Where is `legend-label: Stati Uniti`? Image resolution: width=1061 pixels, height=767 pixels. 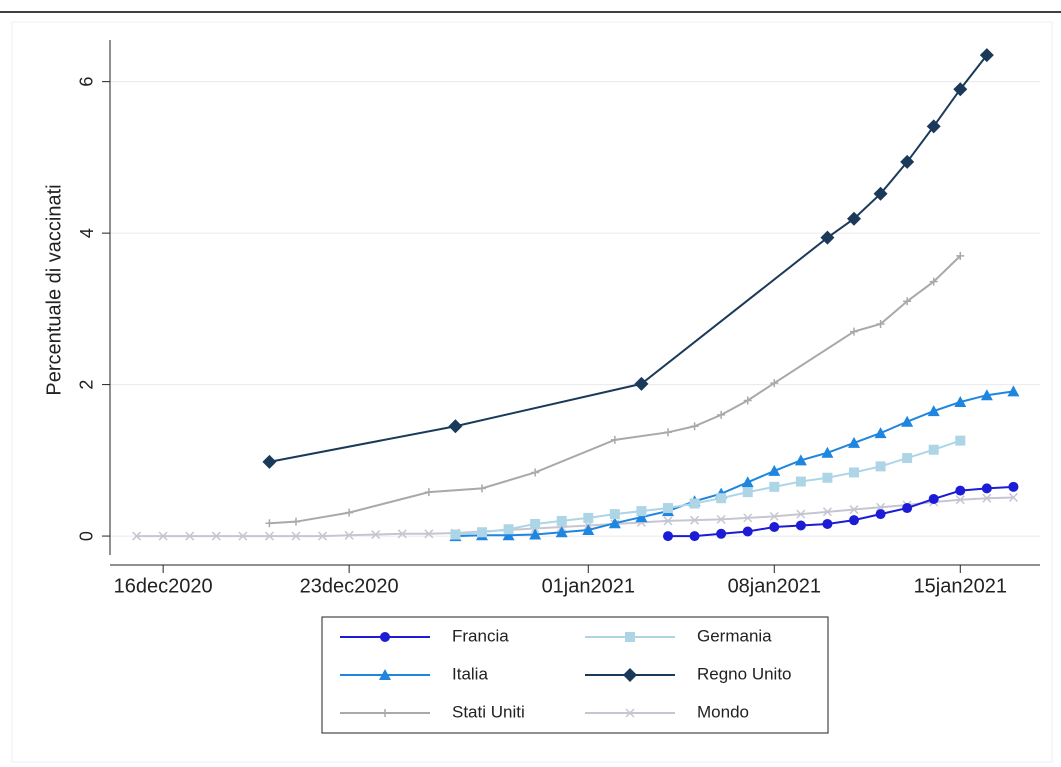
legend-label: Stati Uniti is located at coordinates (488, 711).